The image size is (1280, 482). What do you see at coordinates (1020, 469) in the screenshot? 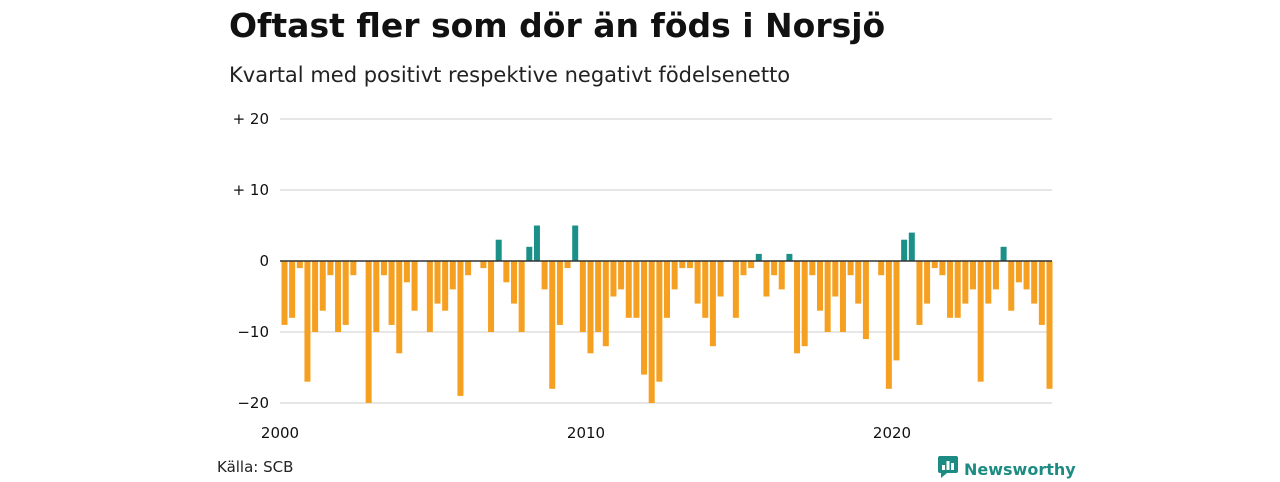
I see `brand-name: Newsworthy` at bounding box center [1020, 469].